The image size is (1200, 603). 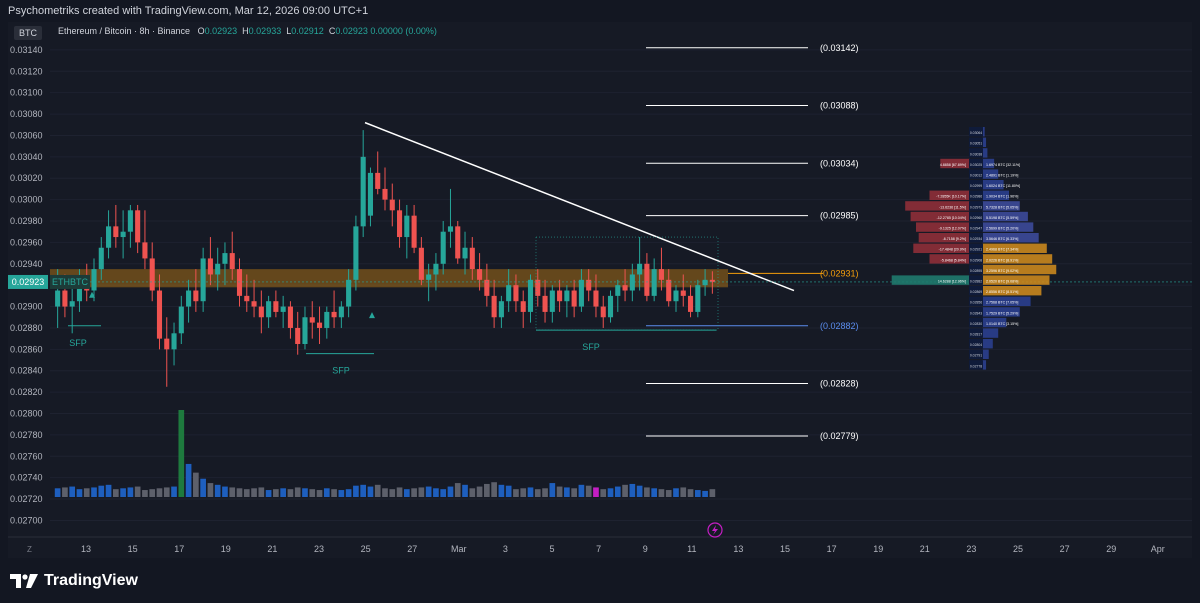 I want to click on legend-symbol: Ethereum / Bitcoin · 8h · Binance, so click(x=124, y=31).